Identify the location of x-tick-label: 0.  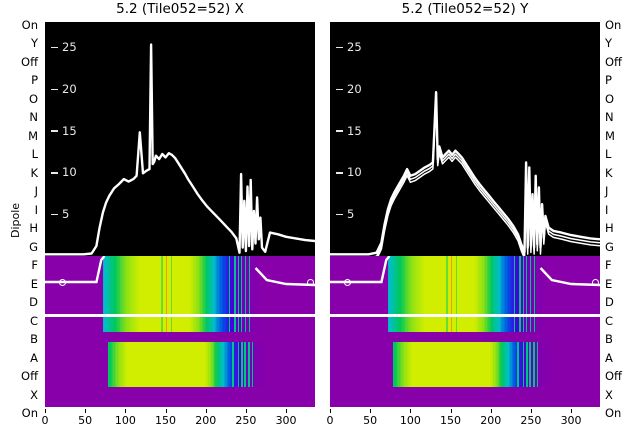
(330, 420).